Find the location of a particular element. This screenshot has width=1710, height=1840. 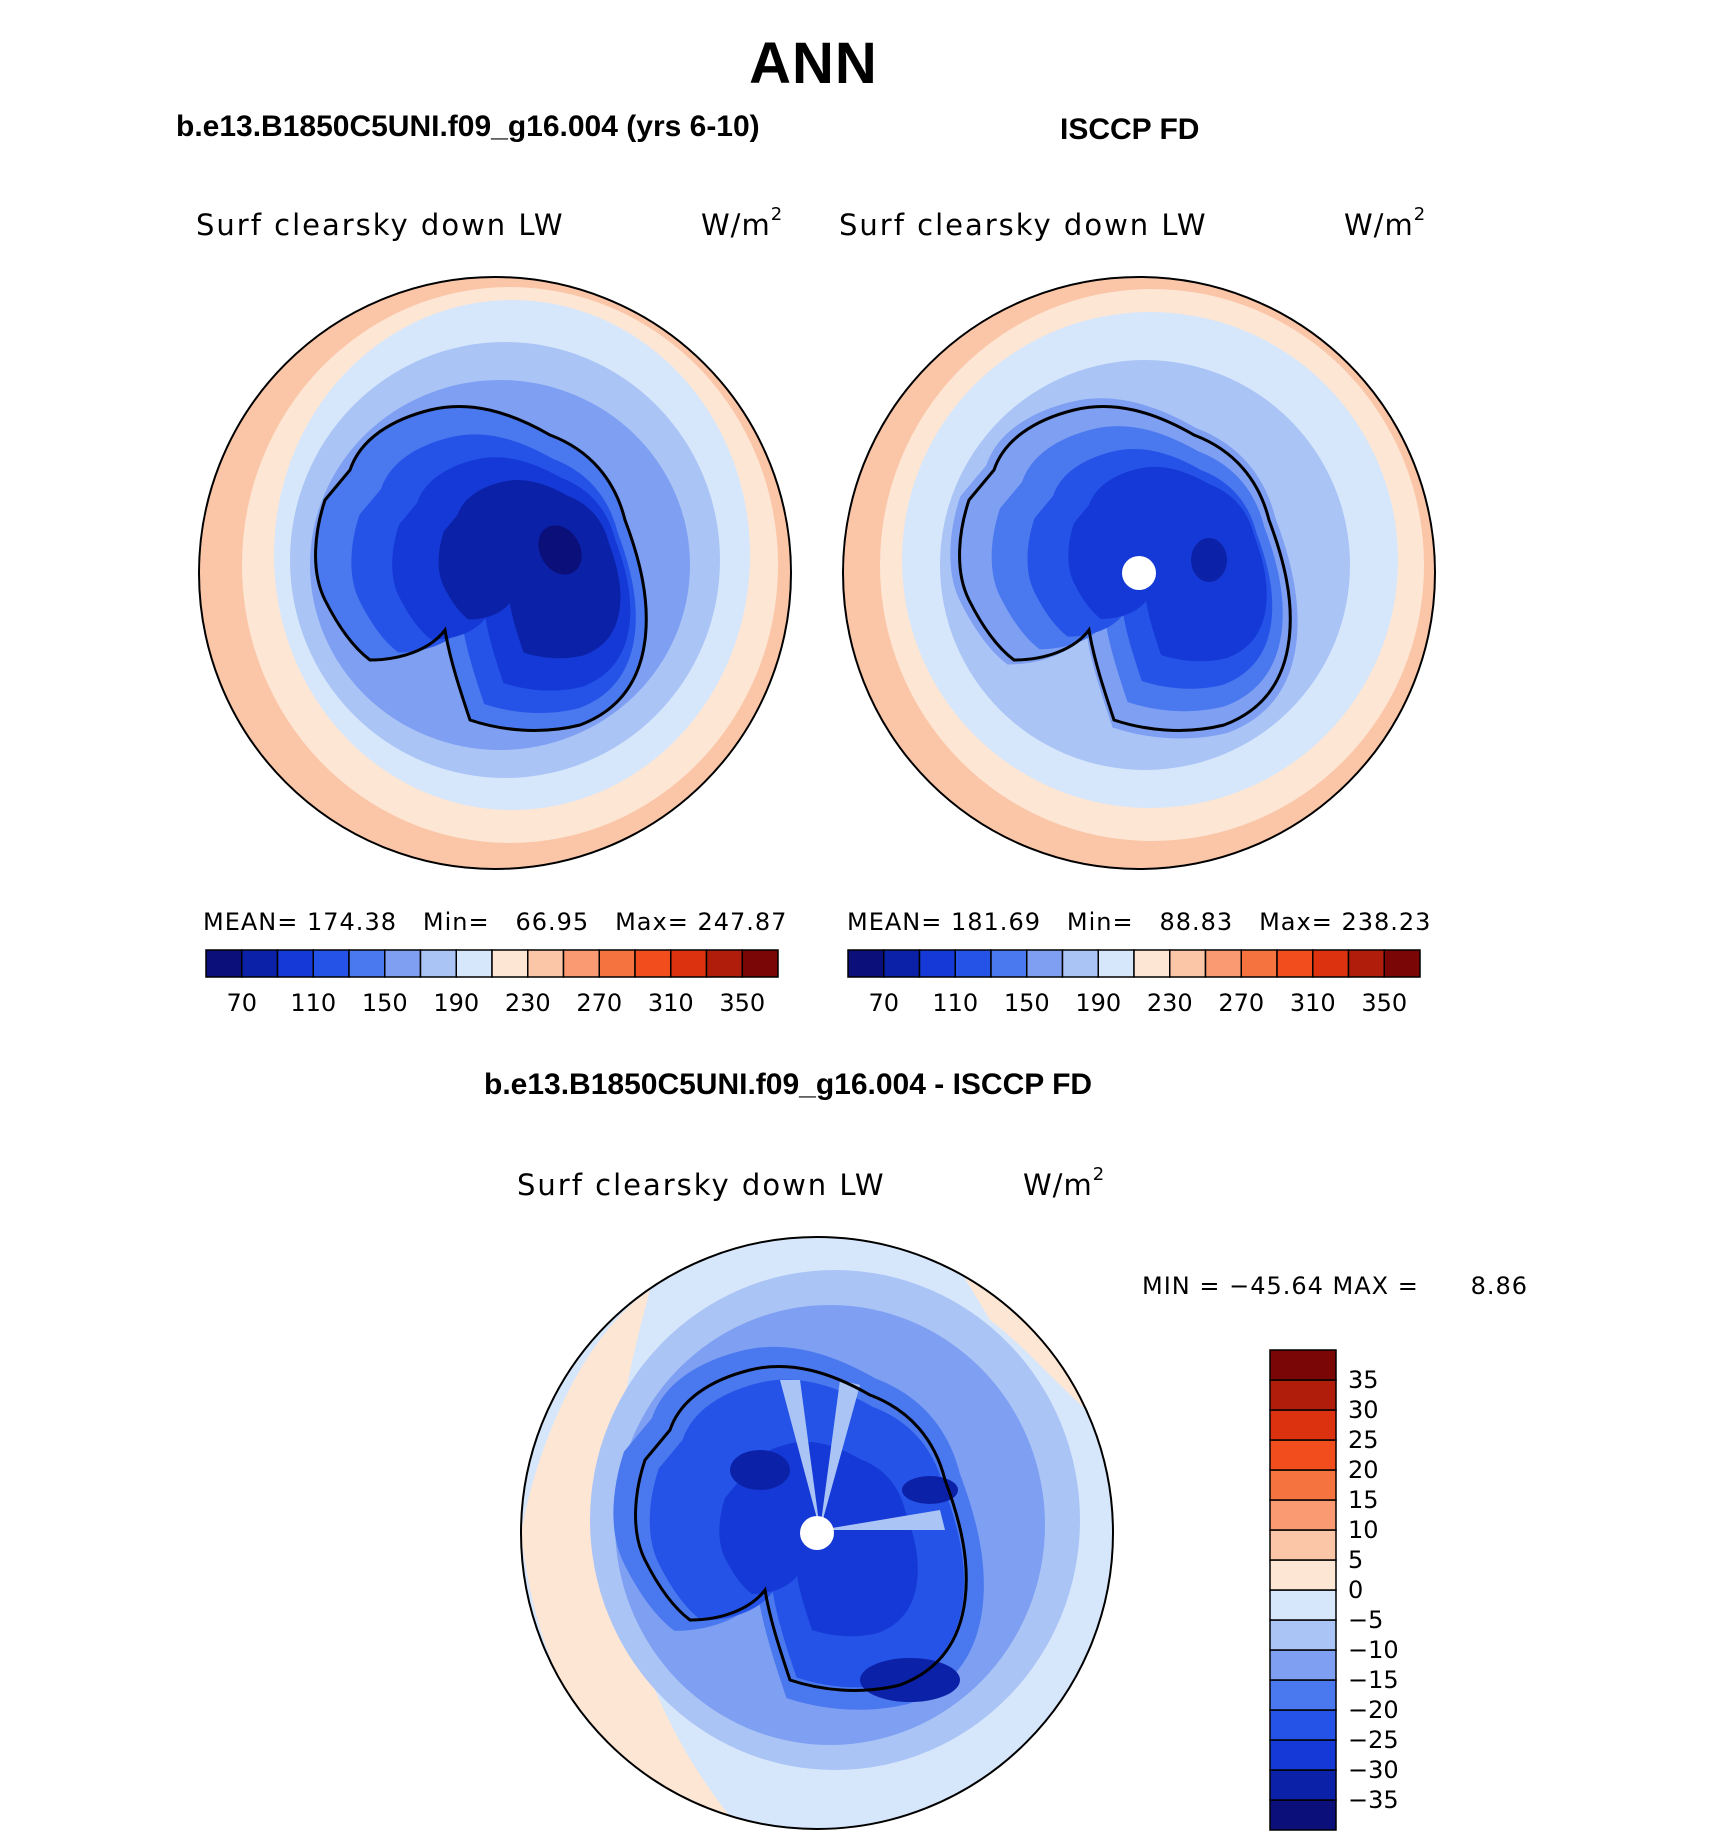

model-colorbar-tick-label: 150 is located at coordinates (385, 1003).